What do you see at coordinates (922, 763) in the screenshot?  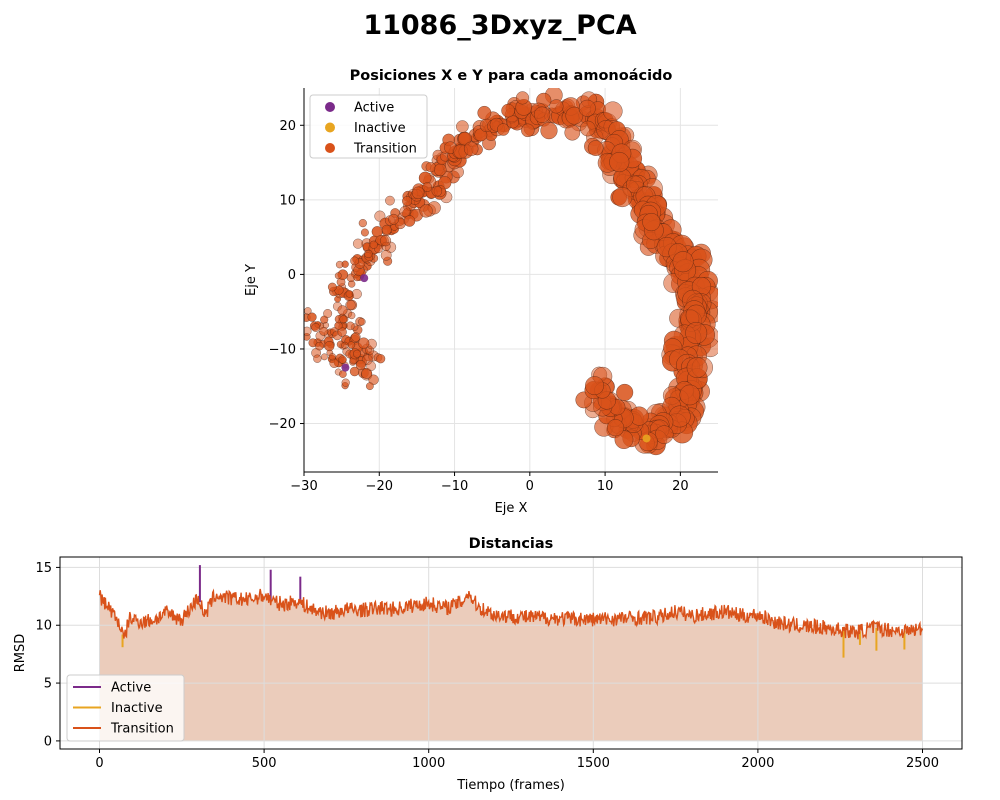 I see `line-xtick-label: 2500` at bounding box center [922, 763].